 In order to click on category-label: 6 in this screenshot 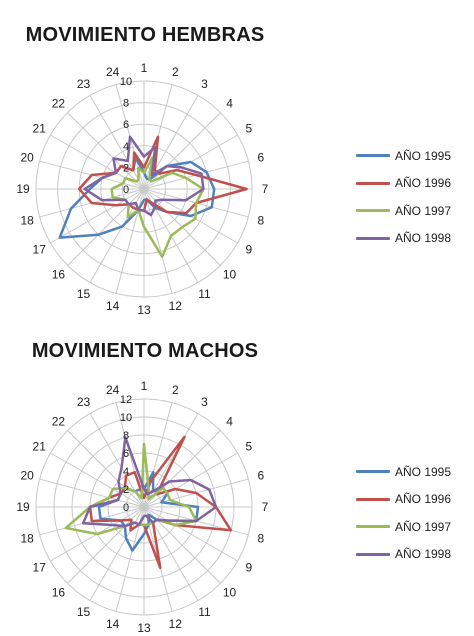, I will do `click(261, 158)`.